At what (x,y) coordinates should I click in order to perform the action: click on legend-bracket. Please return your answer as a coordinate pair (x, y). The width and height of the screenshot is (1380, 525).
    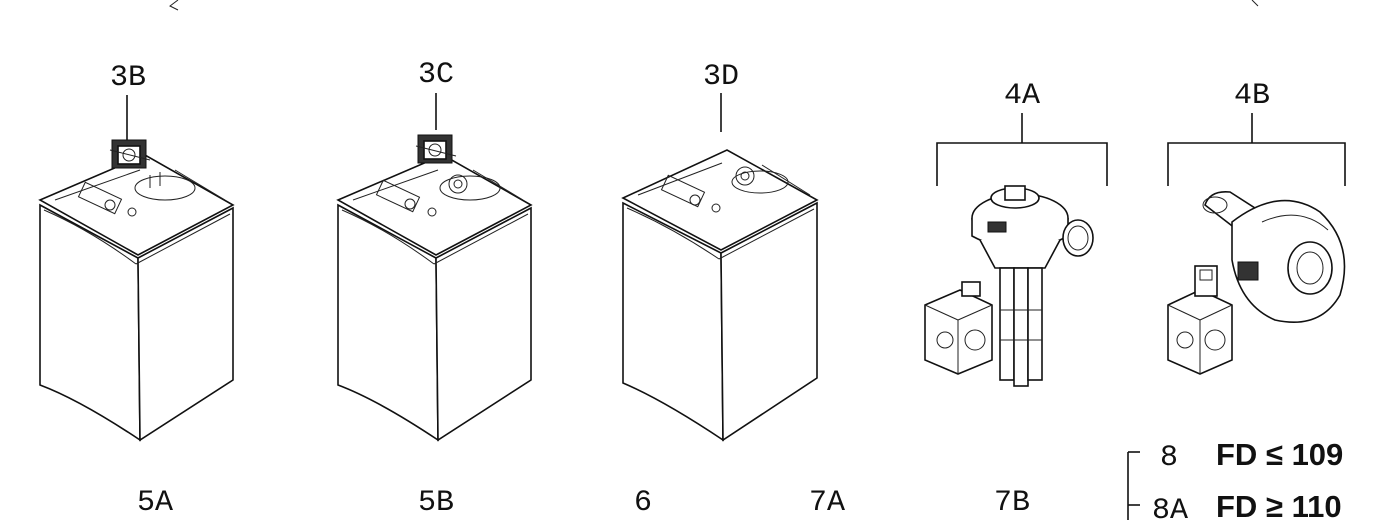
    Looking at the image, I should click on (1133, 485).